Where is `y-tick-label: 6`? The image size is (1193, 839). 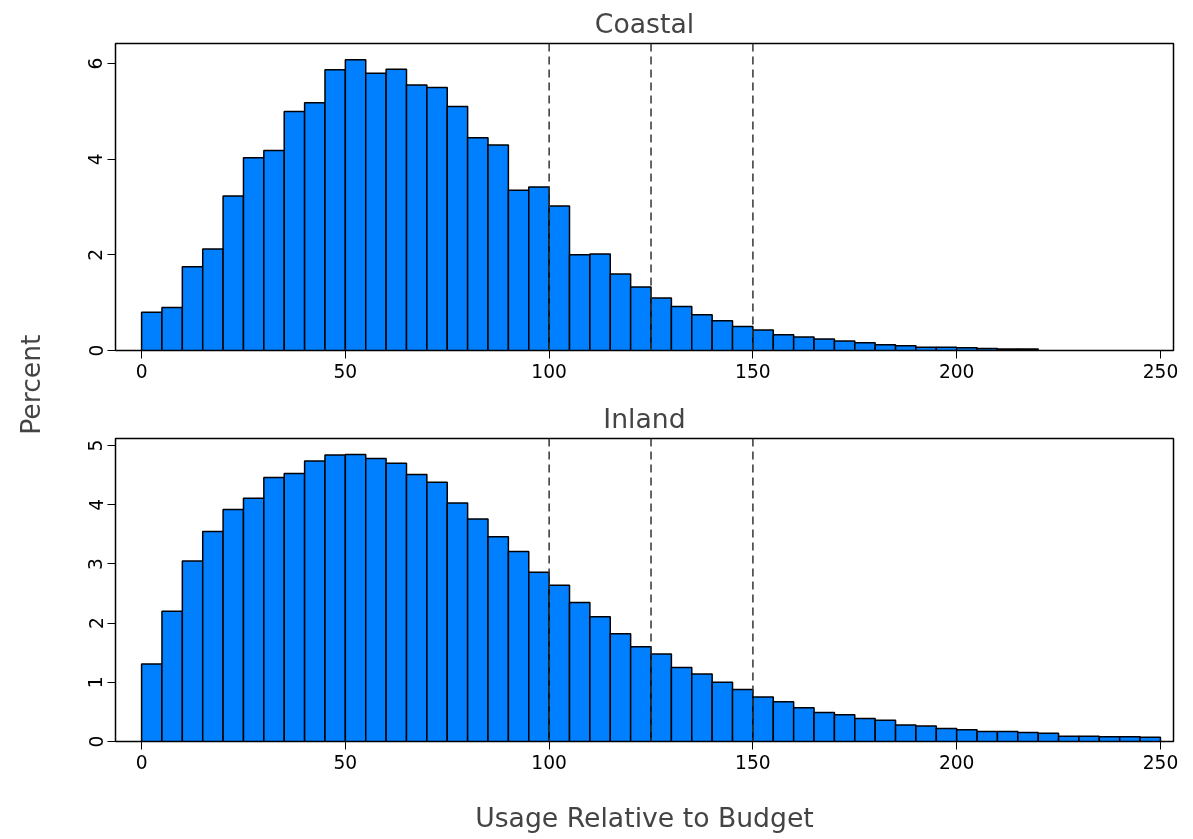
y-tick-label: 6 is located at coordinates (96, 63).